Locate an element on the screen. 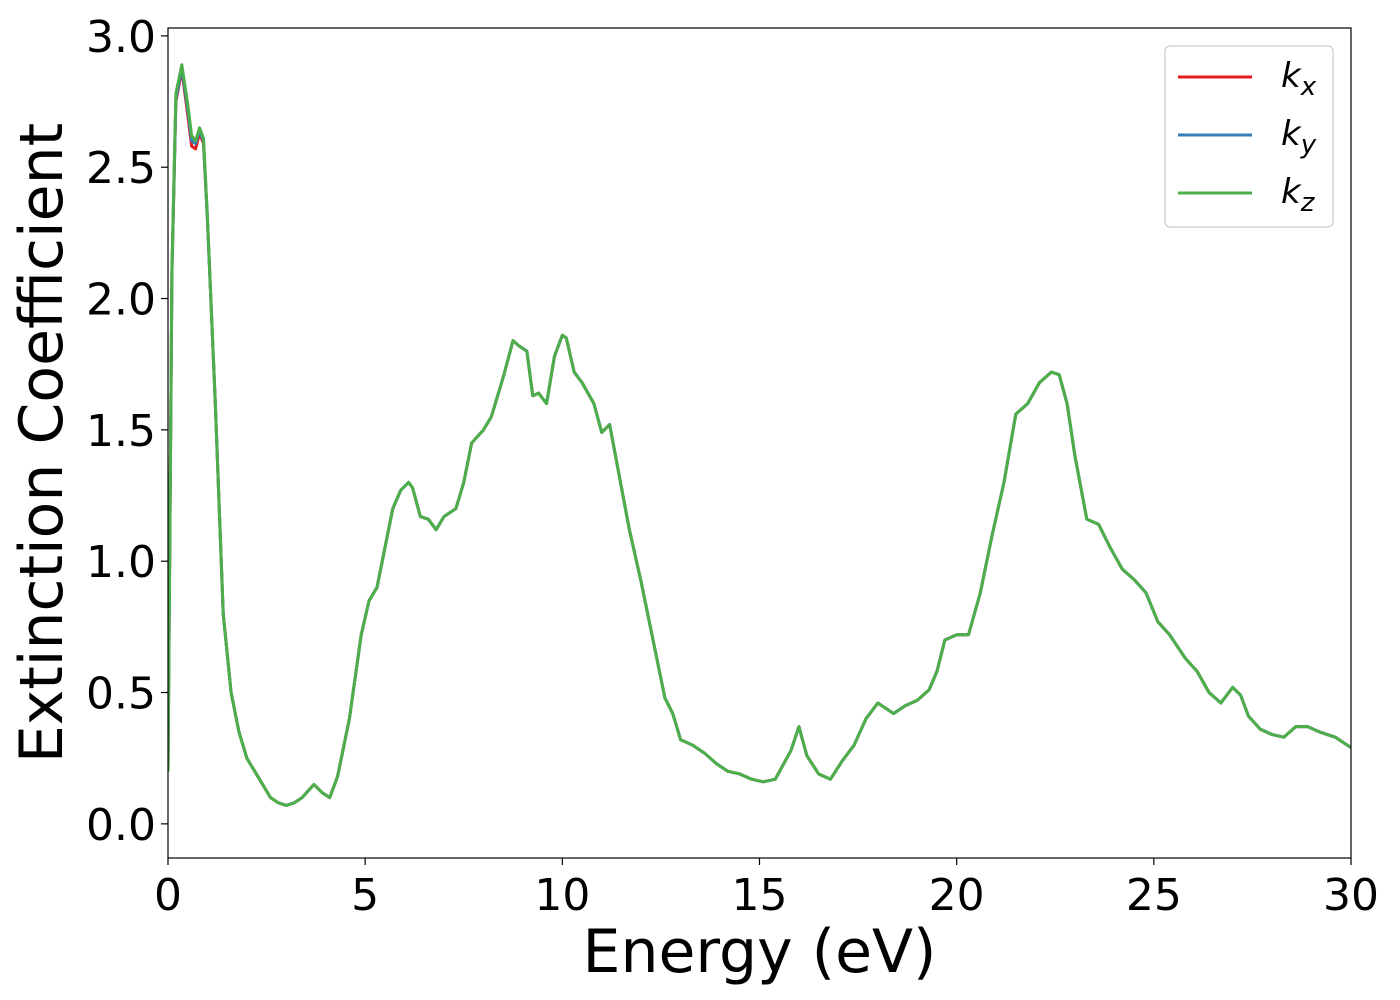 Image resolution: width=1400 pixels, height=1000 pixels. y-tick-label: 0.5 is located at coordinates (121, 694).